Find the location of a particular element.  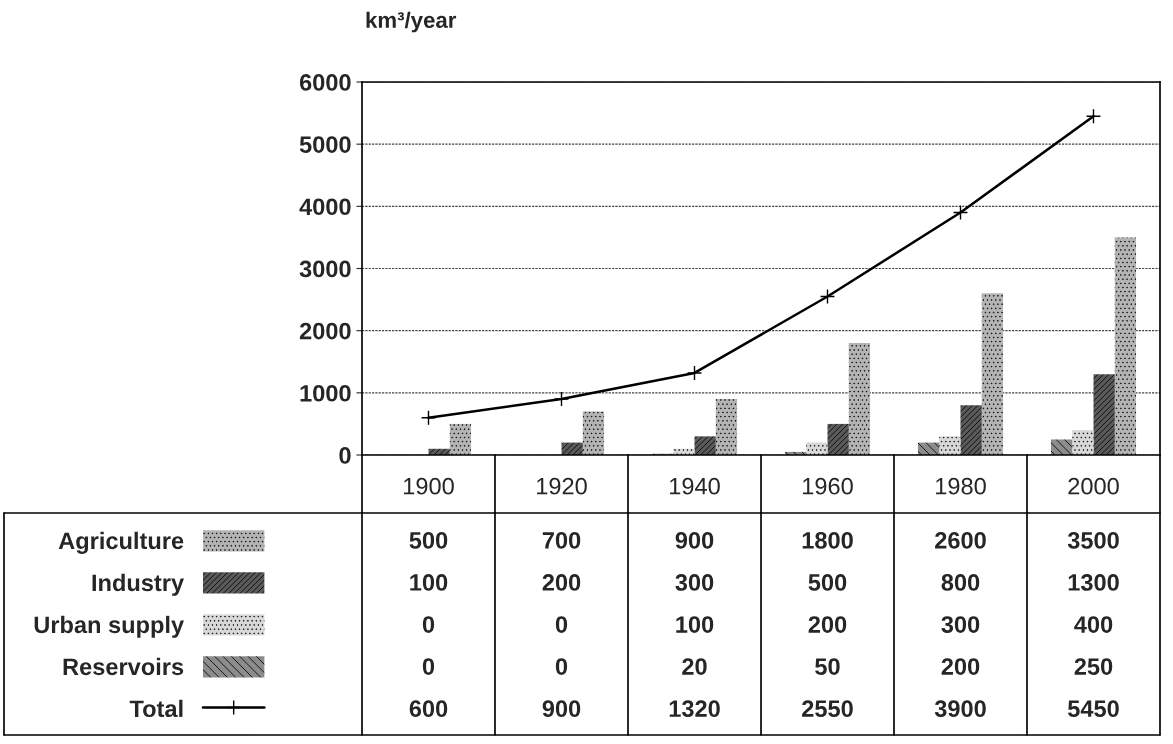

legend-label: Agriculture is located at coordinates (121, 542).